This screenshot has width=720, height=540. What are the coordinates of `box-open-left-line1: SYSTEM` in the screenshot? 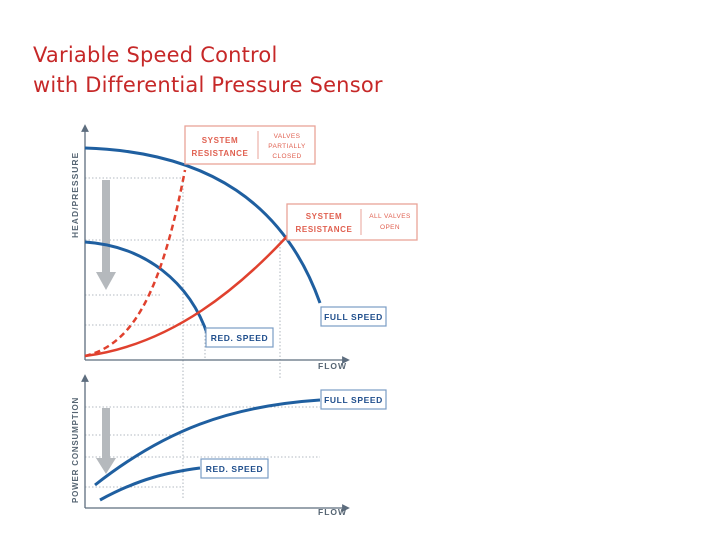 It's located at (324, 216).